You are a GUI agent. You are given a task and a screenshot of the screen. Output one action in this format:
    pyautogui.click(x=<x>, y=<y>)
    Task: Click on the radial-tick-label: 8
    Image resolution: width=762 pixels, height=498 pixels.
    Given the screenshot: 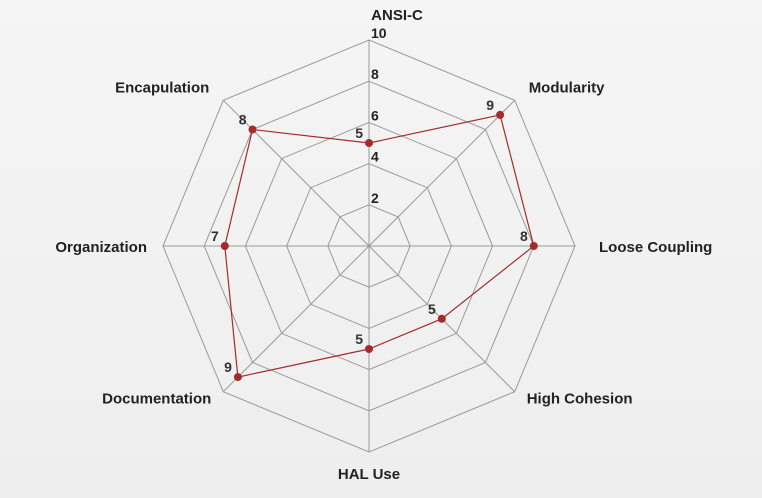 What is the action you would take?
    pyautogui.click(x=375, y=74)
    